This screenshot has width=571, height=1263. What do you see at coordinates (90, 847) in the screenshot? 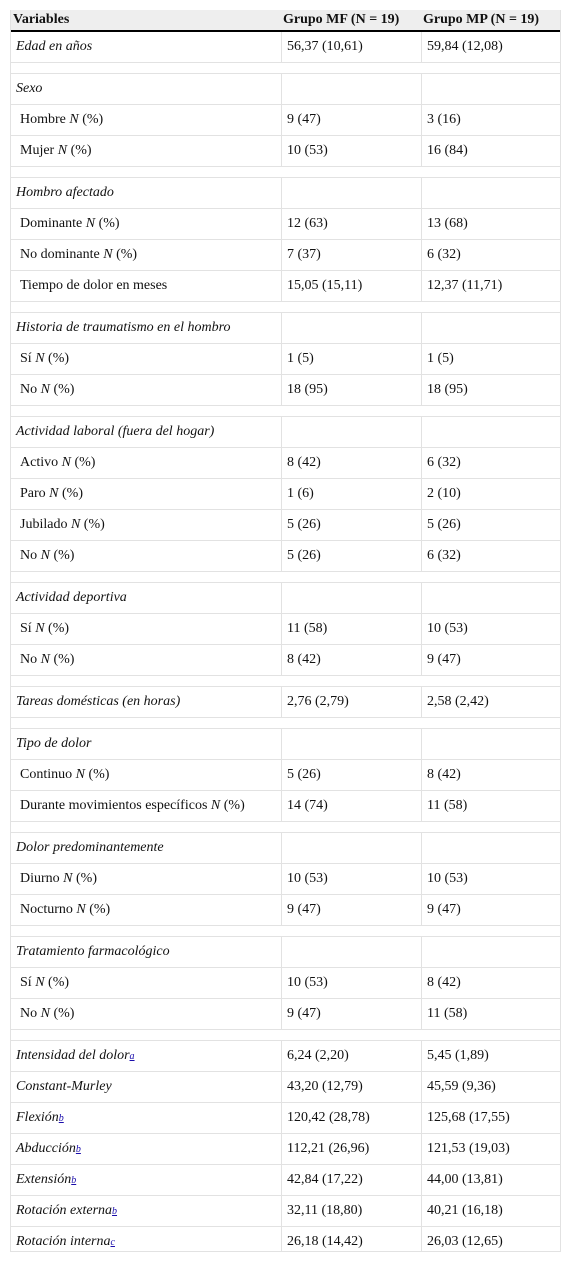
I see `section-title: Dolor predominantemente` at bounding box center [90, 847].